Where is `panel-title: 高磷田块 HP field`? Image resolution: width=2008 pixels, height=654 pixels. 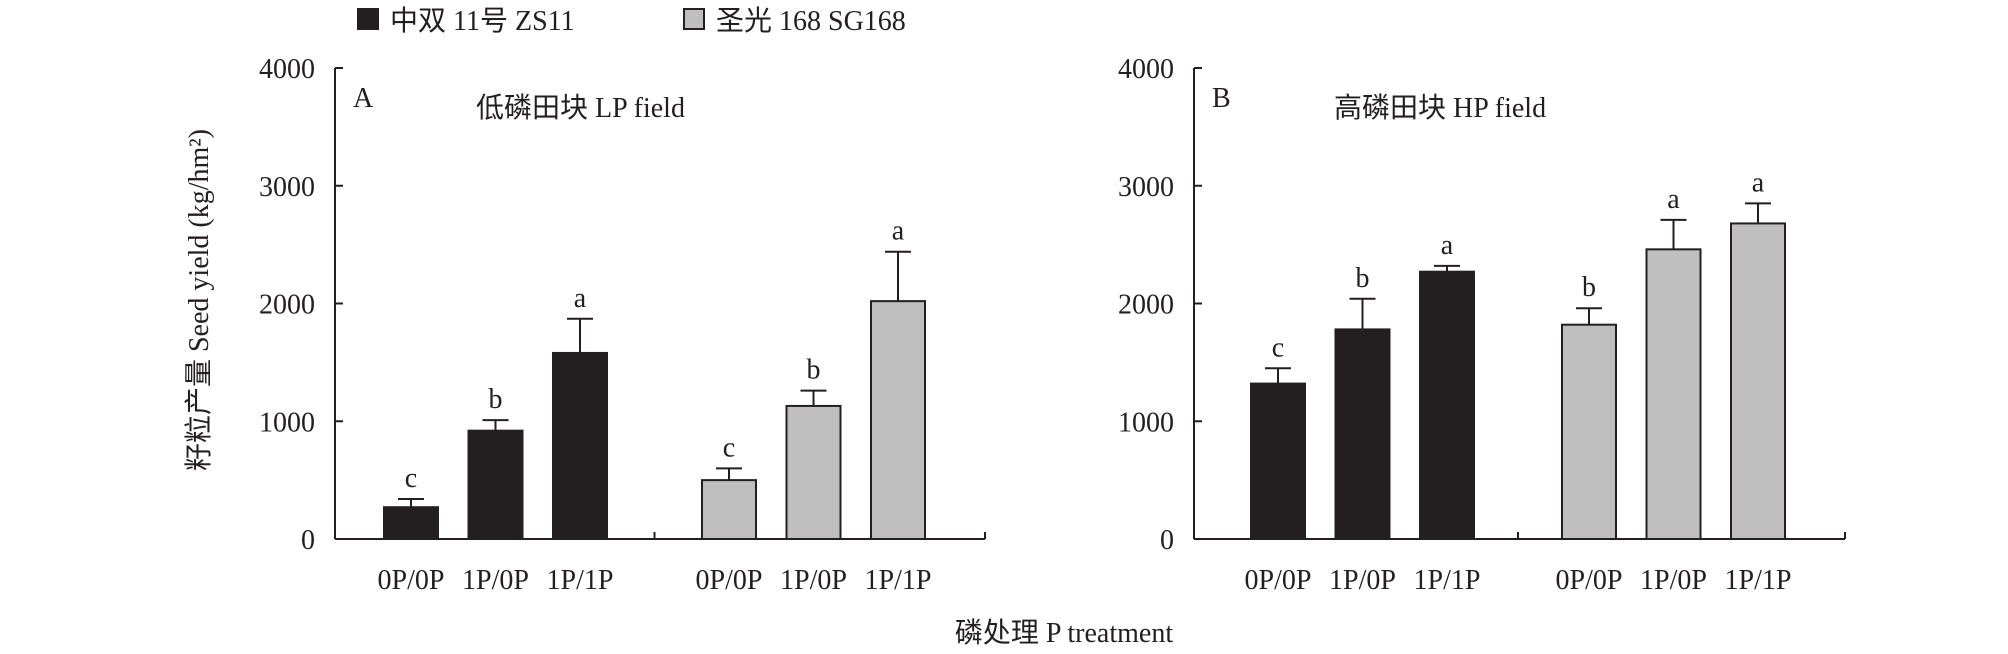 panel-title: 高磷田块 HP field is located at coordinates (1440, 108).